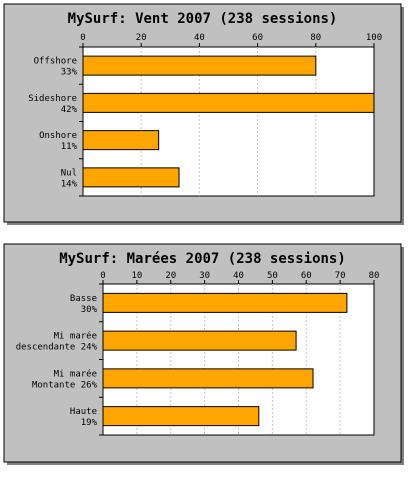  I want to click on category-label: Sideshore, so click(52, 99).